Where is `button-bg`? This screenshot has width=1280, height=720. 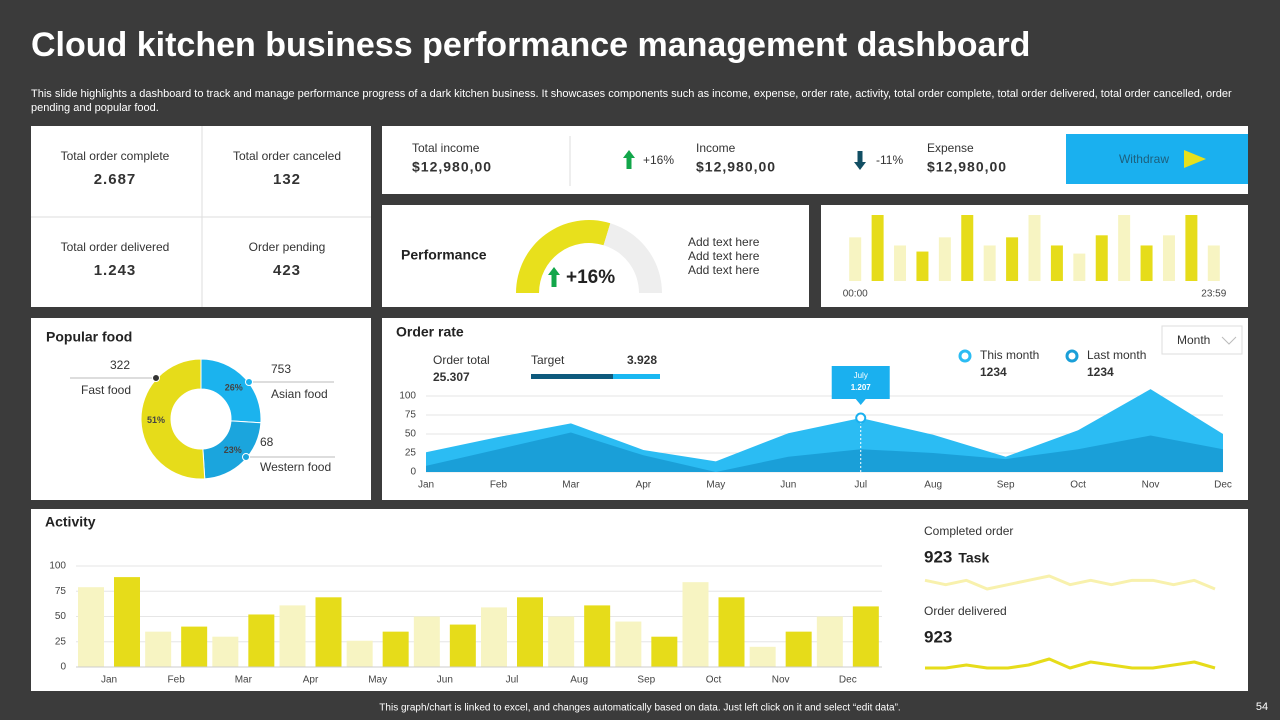
button-bg is located at coordinates (1157, 159).